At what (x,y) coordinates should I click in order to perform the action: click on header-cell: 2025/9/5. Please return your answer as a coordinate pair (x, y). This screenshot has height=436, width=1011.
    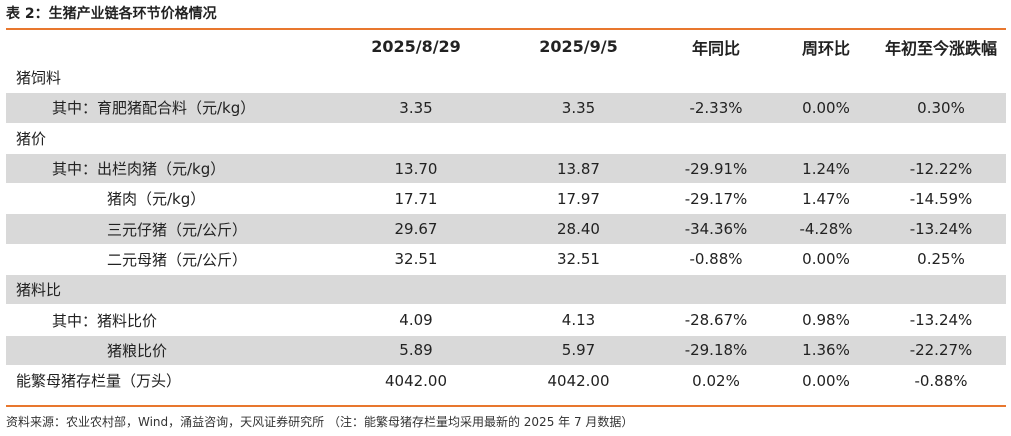
    Looking at the image, I should click on (578, 46).